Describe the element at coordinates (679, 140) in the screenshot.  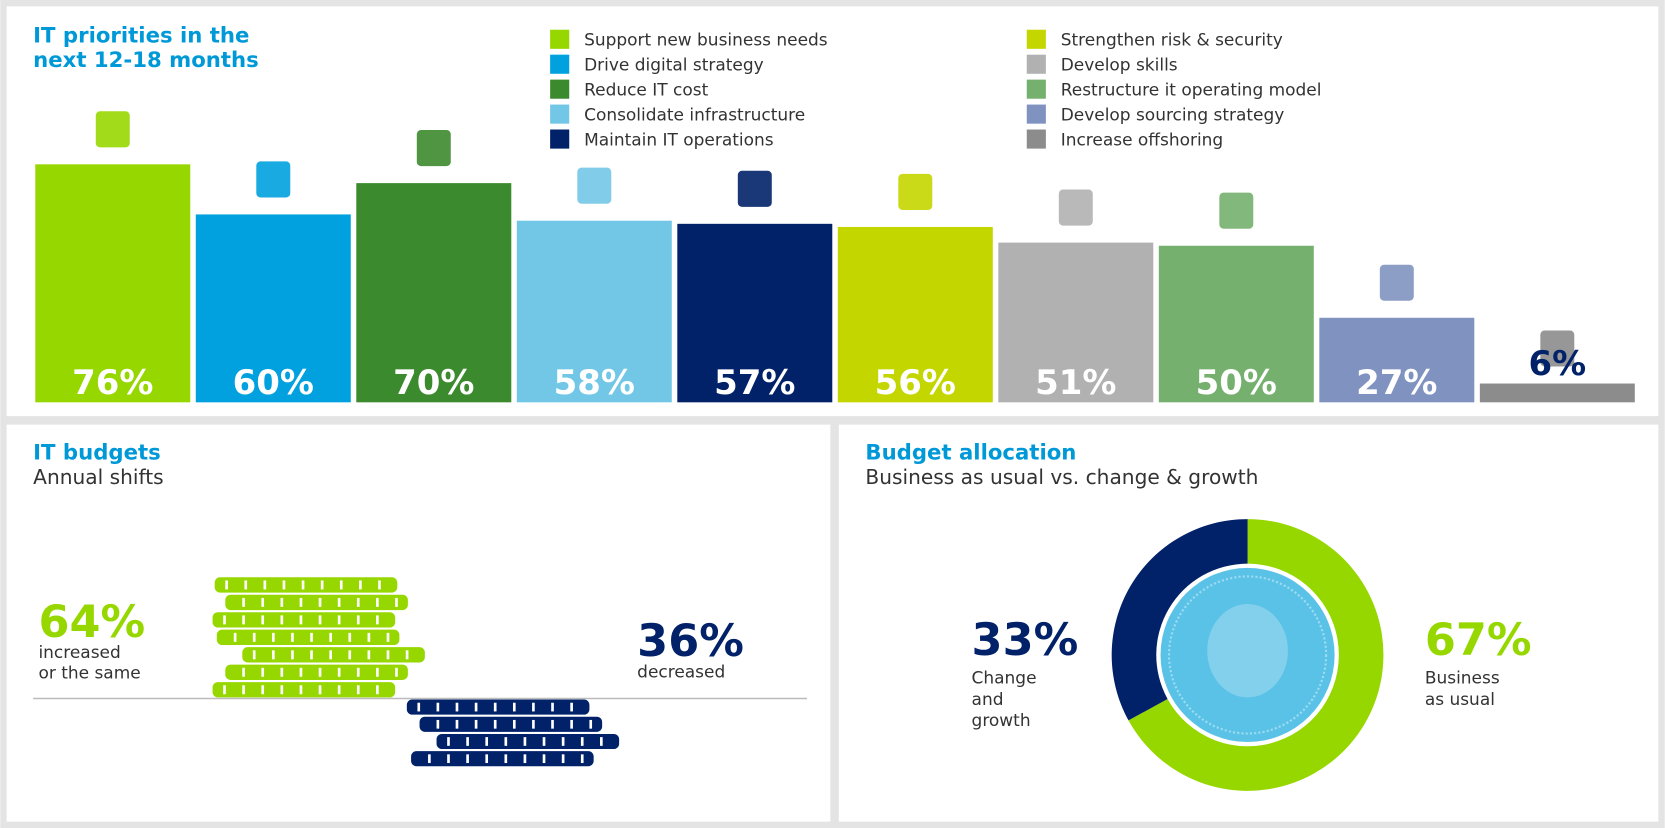
I see `legend-label: Maintain IT operations` at that location.